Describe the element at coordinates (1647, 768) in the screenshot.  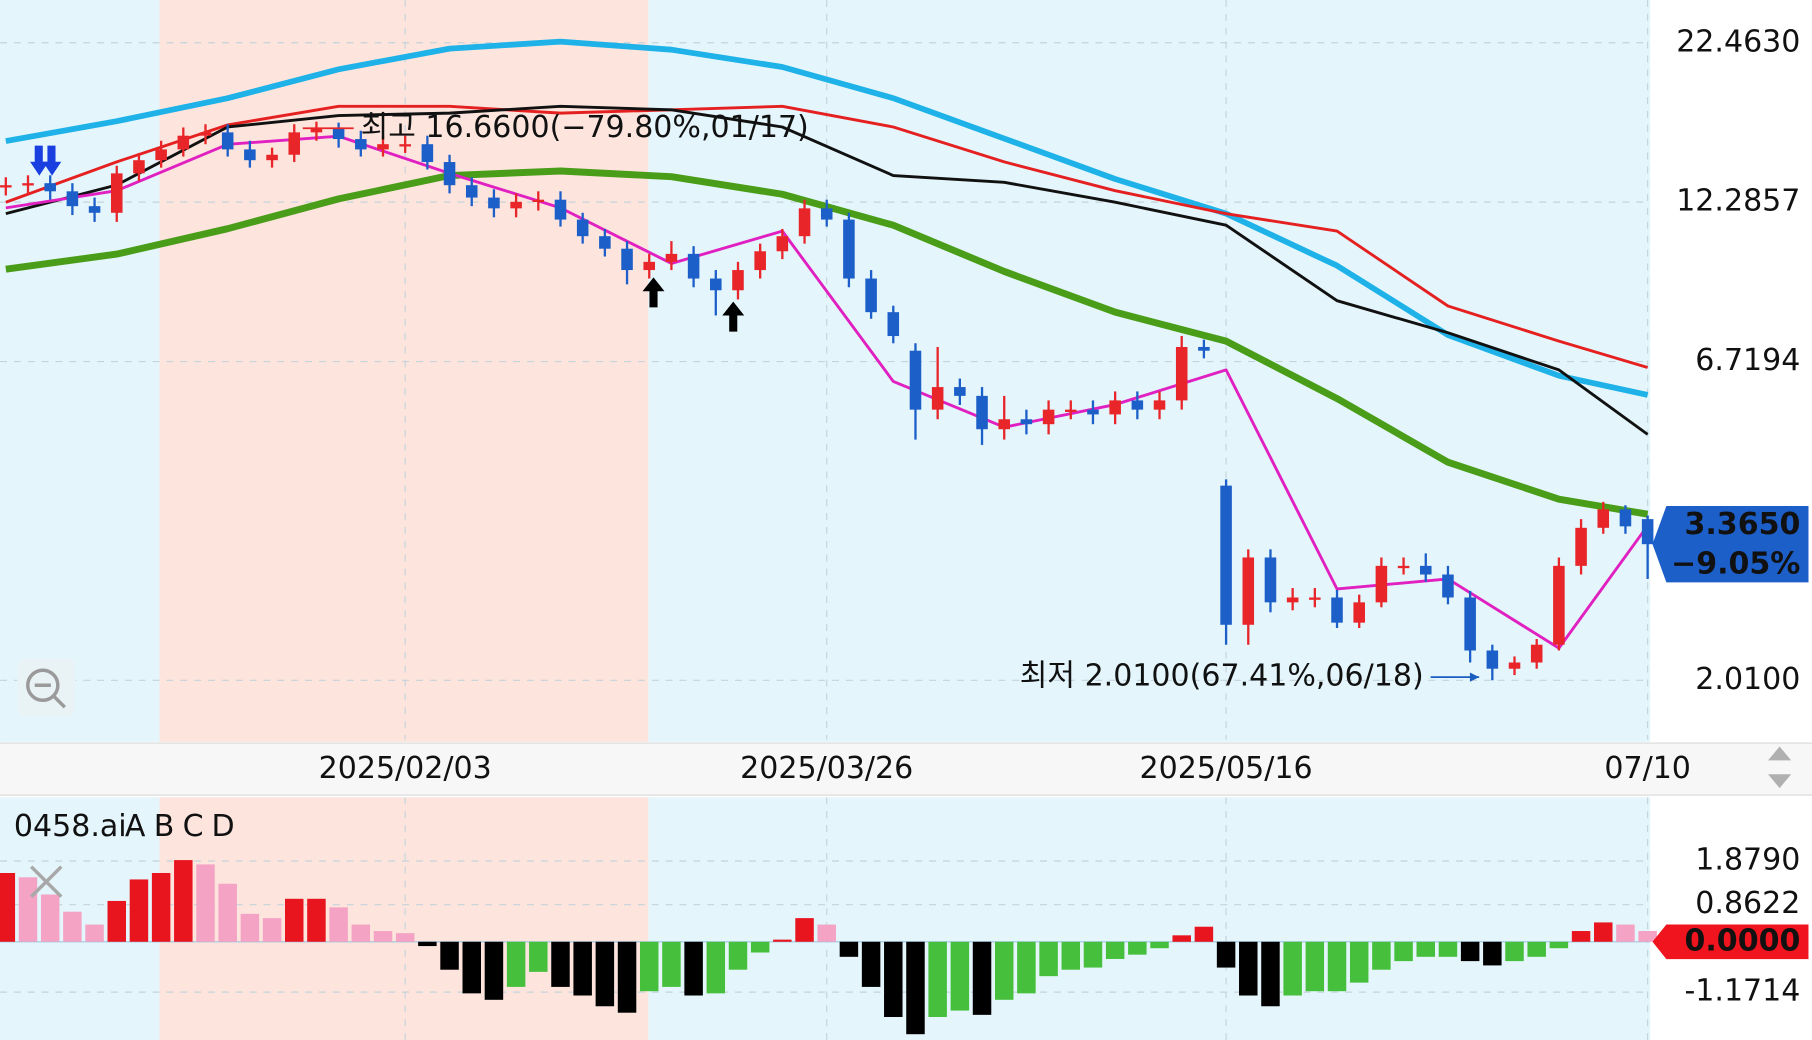
I see `x-tick-label: 07/10` at that location.